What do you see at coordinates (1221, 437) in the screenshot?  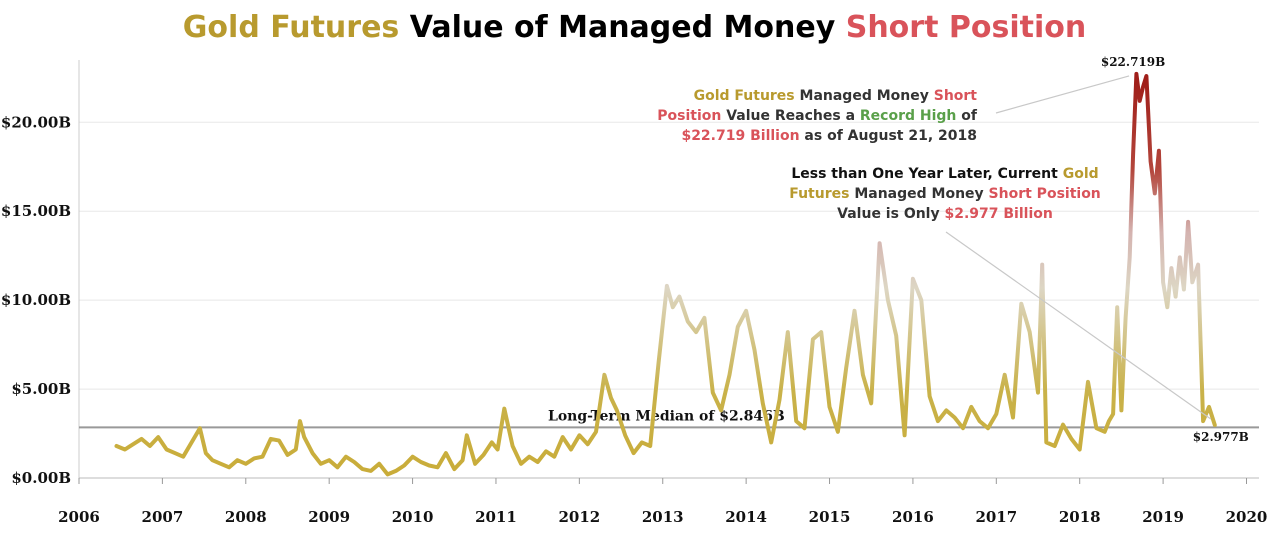 I see `last-value-label: $2.977B` at bounding box center [1221, 437].